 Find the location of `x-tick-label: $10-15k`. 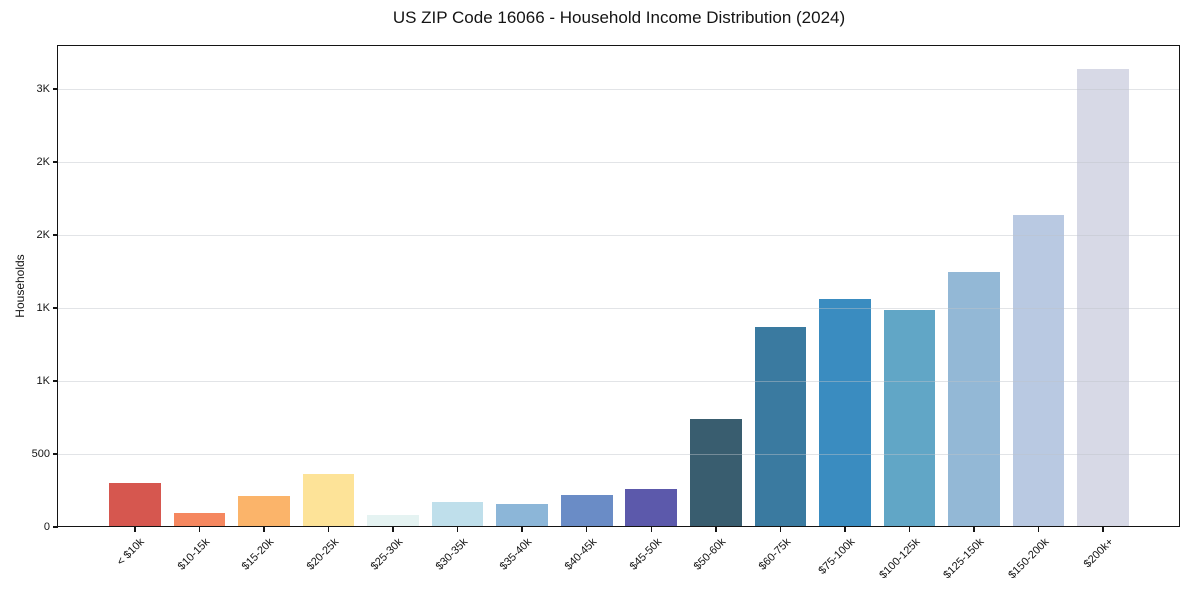

x-tick-label: $10-15k is located at coordinates (193, 554).